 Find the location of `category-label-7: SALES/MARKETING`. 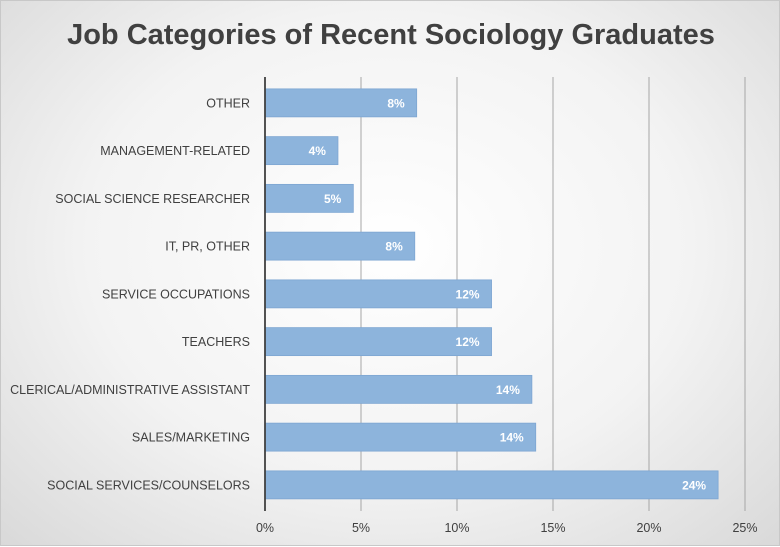

category-label-7: SALES/MARKETING is located at coordinates (191, 438).